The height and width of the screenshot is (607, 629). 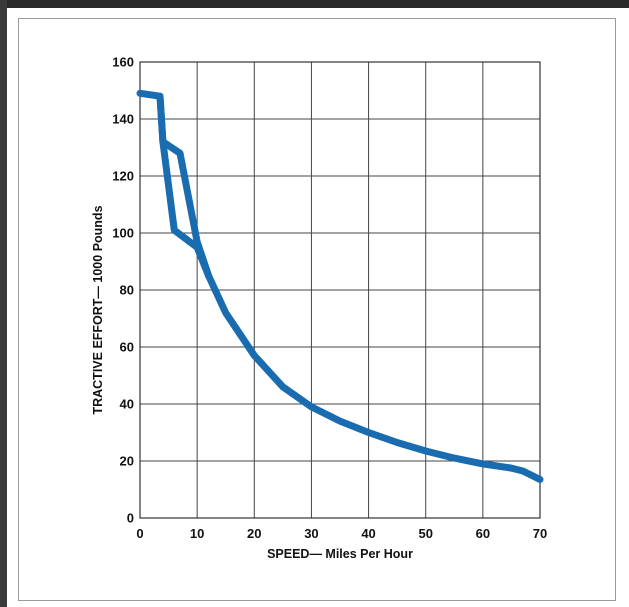 I want to click on x-tick-labels: 0 10 20 30 40 50 60 70, so click(x=341, y=533).